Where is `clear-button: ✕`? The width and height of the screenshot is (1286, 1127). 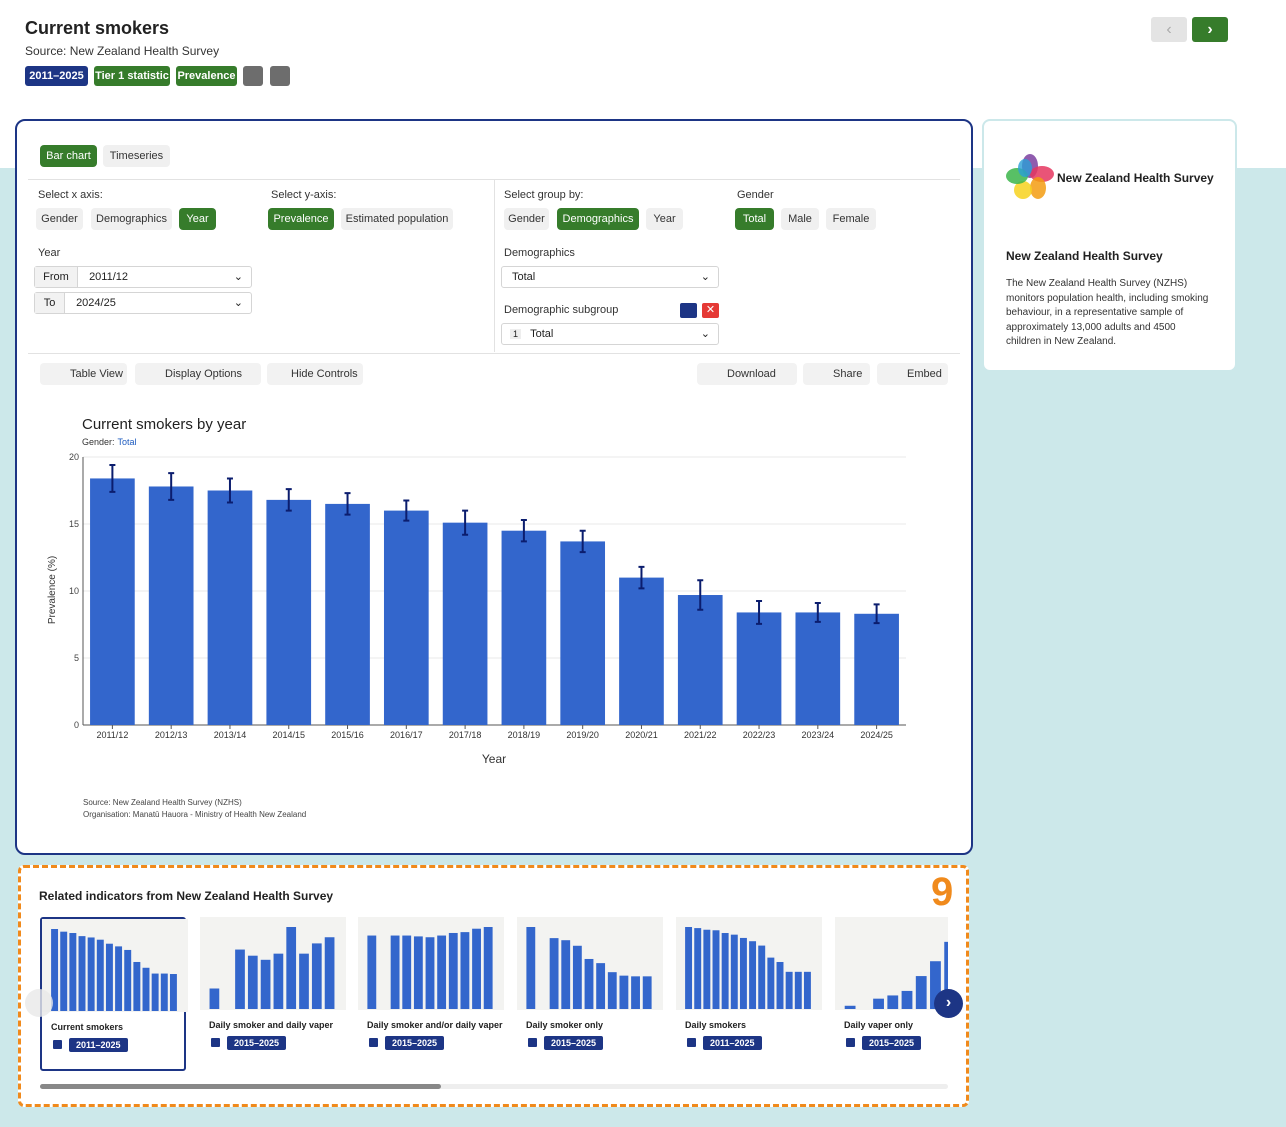
clear-button: ✕ is located at coordinates (710, 310).